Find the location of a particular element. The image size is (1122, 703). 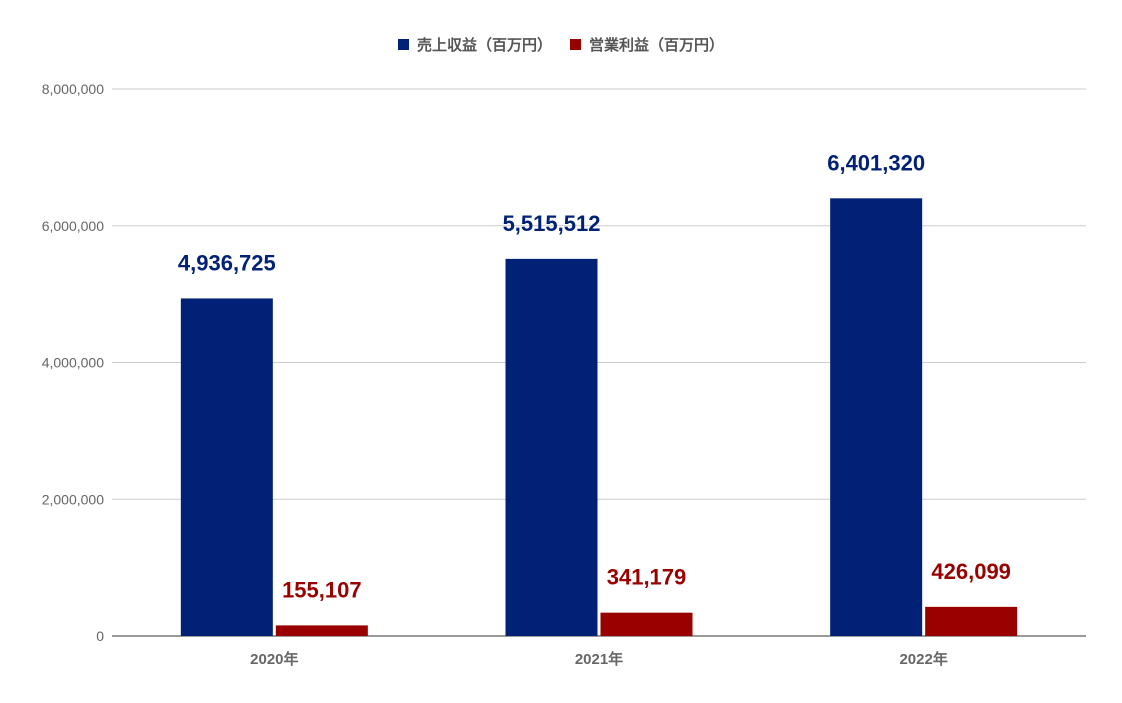

data-label-operating-profit: 341,179 is located at coordinates (647, 577).